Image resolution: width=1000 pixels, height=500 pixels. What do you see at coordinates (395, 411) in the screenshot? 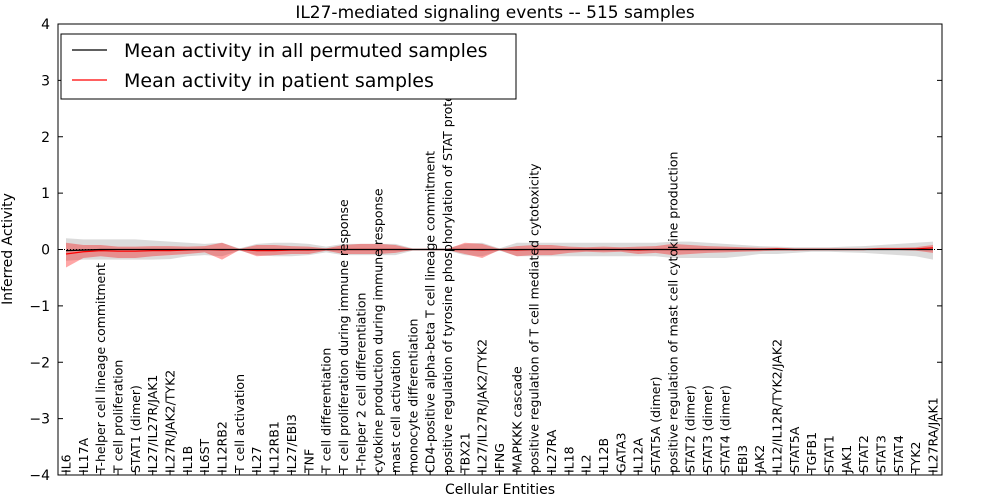
I see `x-tick-label: mast cell activation` at bounding box center [395, 411].